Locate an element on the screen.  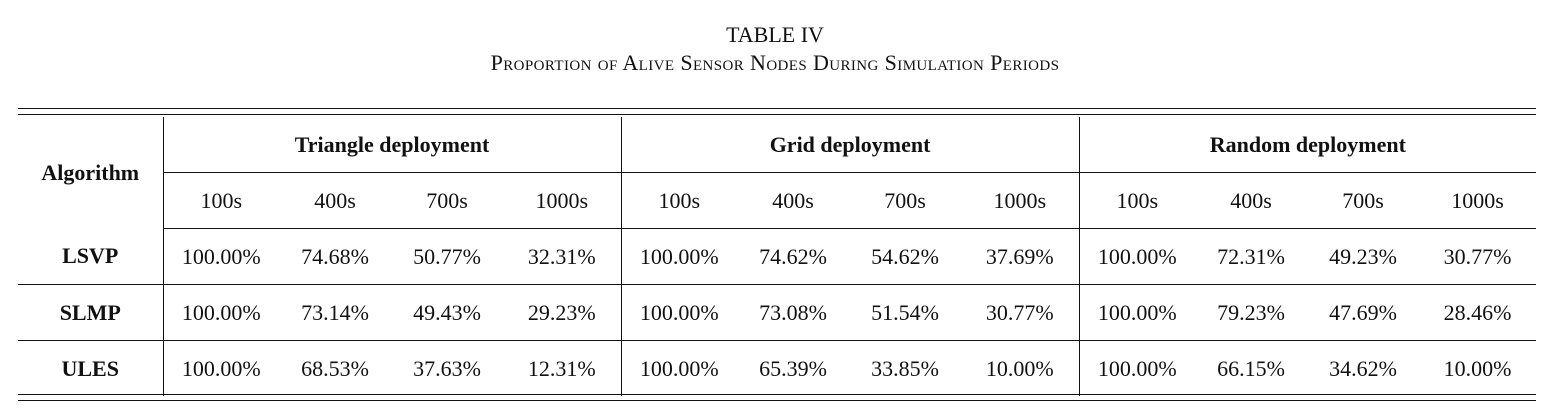
value-cell: 68.53% is located at coordinates (335, 368).